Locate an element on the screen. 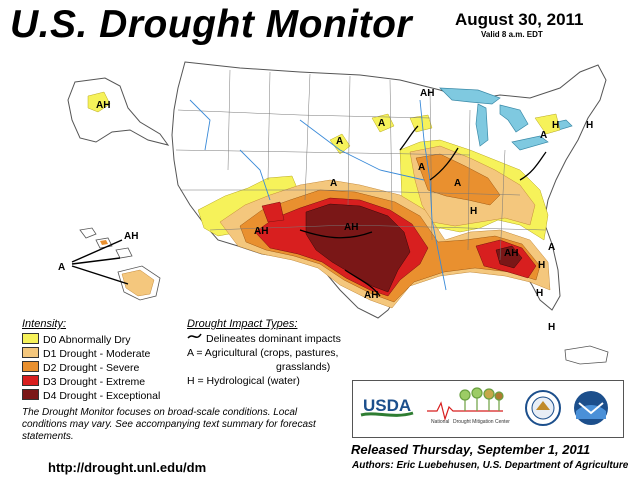  label-h-georgia: H is located at coordinates (540, 293).